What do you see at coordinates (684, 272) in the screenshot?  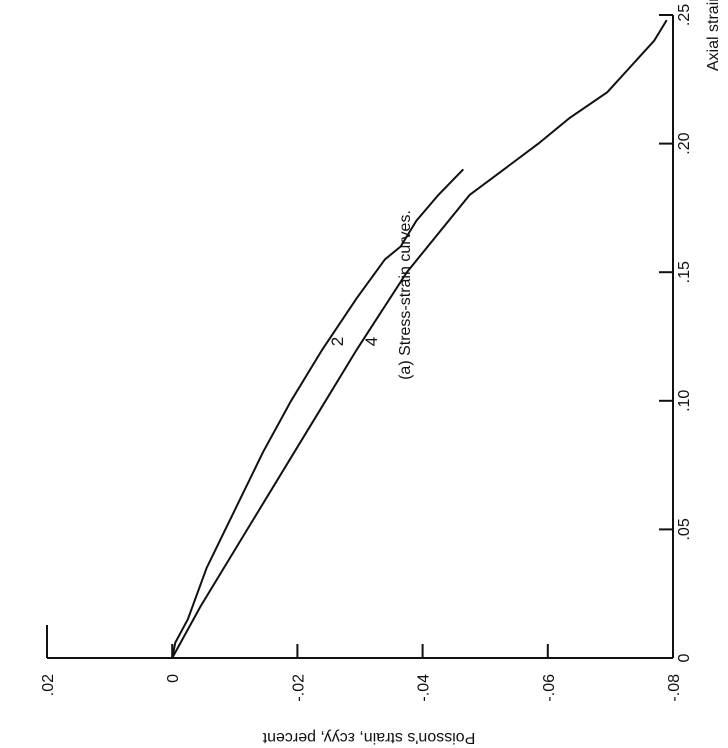 I see `x-tick-label: .15` at bounding box center [684, 272].